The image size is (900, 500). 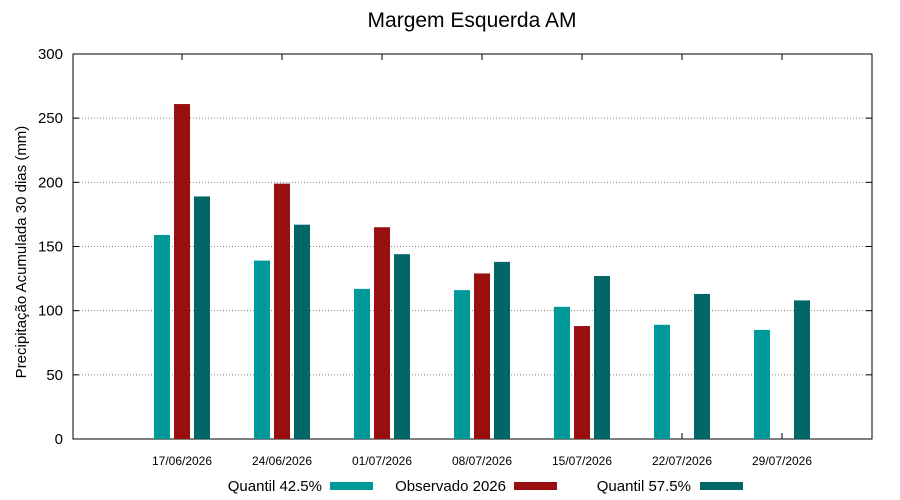 What do you see at coordinates (50, 182) in the screenshot?
I see `y-tick-label: 200` at bounding box center [50, 182].